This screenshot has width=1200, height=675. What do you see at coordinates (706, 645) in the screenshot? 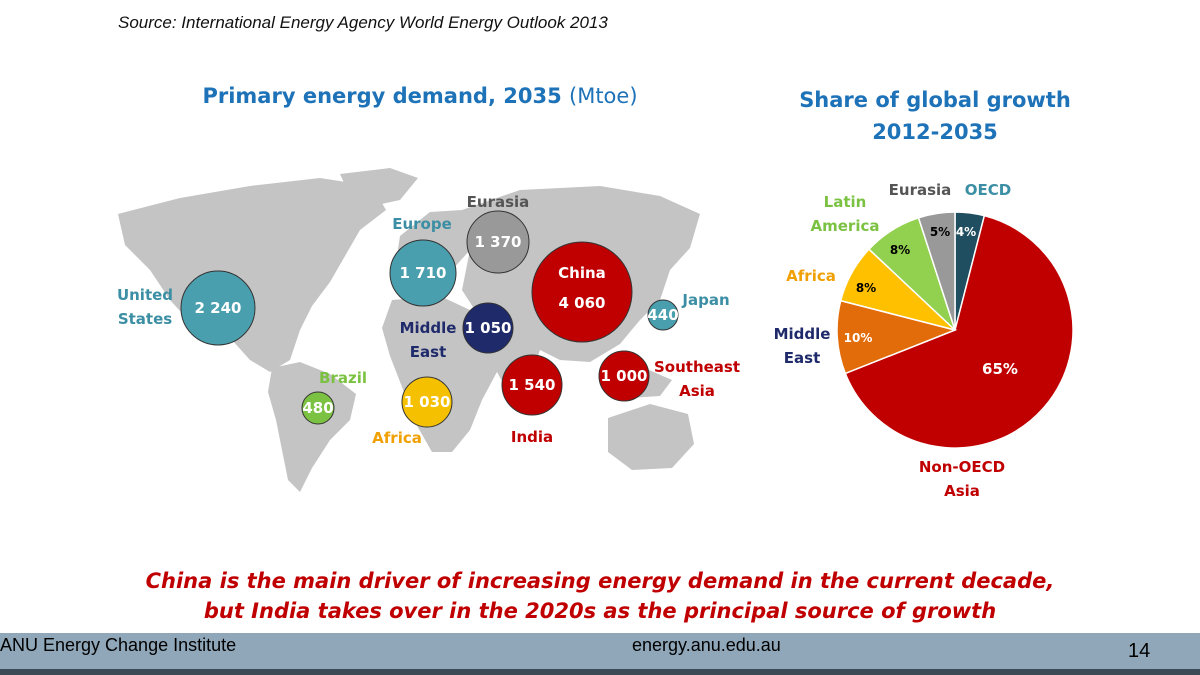
I see `footer-url: energy.anu.edu.au` at bounding box center [706, 645].